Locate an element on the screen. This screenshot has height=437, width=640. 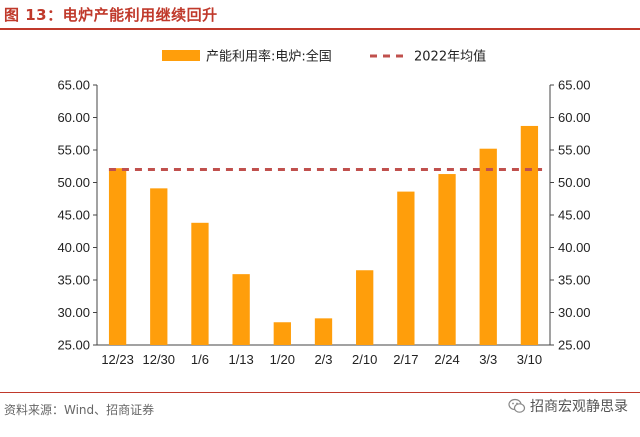
bar-2/10 is located at coordinates (365, 307).